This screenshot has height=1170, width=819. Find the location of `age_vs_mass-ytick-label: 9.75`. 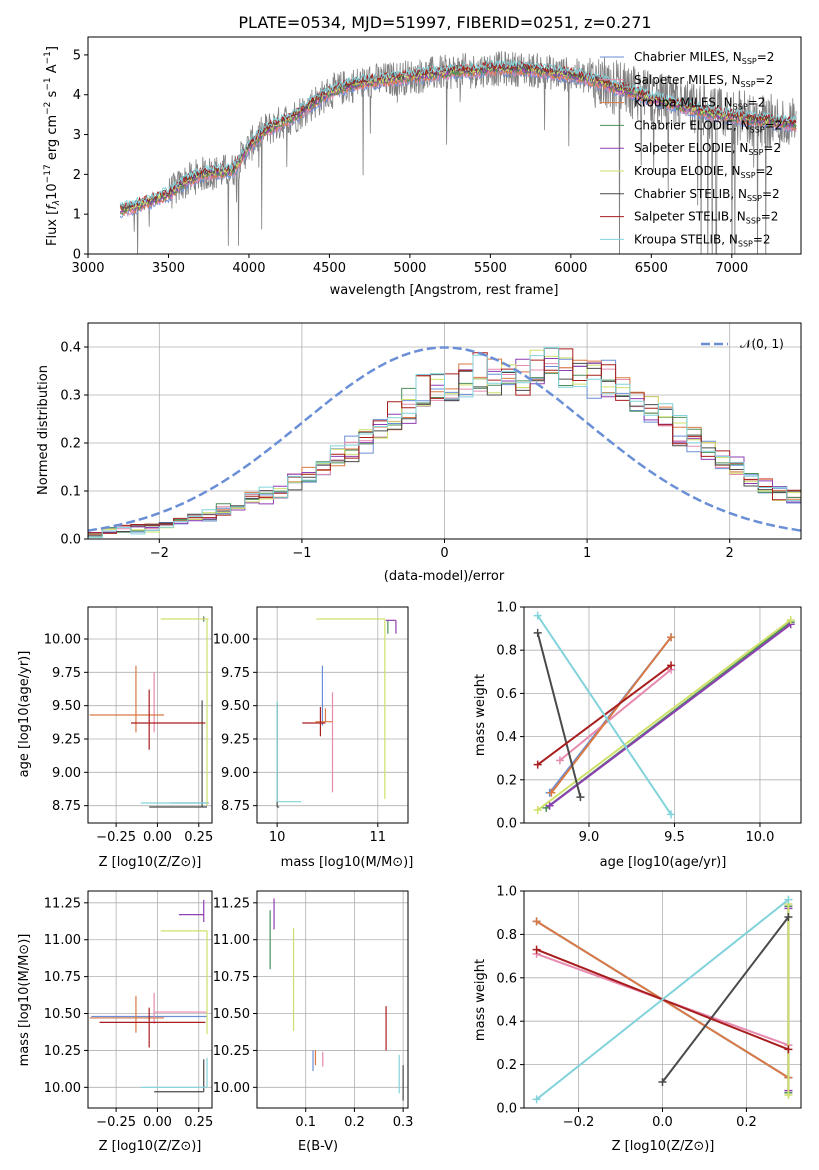

age_vs_mass-ytick-label: 9.75 is located at coordinates (235, 673).